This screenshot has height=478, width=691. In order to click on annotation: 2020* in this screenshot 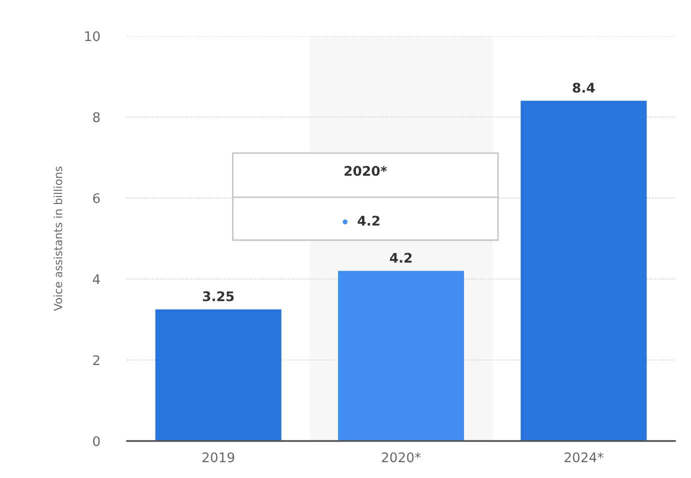, I will do `click(365, 171)`.